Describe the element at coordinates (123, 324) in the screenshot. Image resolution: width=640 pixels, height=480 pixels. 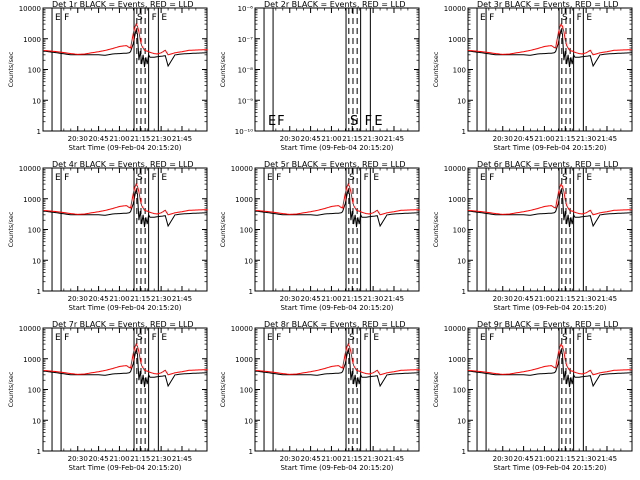
I see `panel-title: Det 7r BLACK = Events, RED = LLD` at that location.